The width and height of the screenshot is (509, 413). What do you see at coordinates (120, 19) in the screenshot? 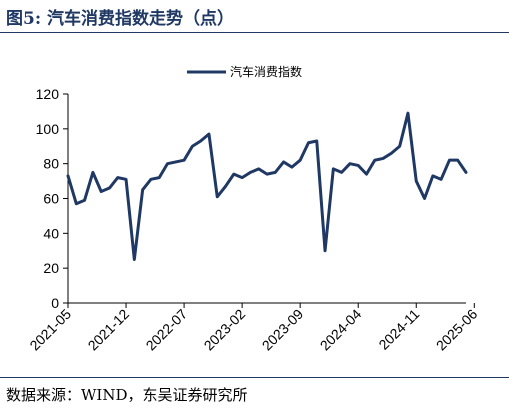
I see `figure-title: 图5: 汽车消费指数走势（点）` at bounding box center [120, 19].